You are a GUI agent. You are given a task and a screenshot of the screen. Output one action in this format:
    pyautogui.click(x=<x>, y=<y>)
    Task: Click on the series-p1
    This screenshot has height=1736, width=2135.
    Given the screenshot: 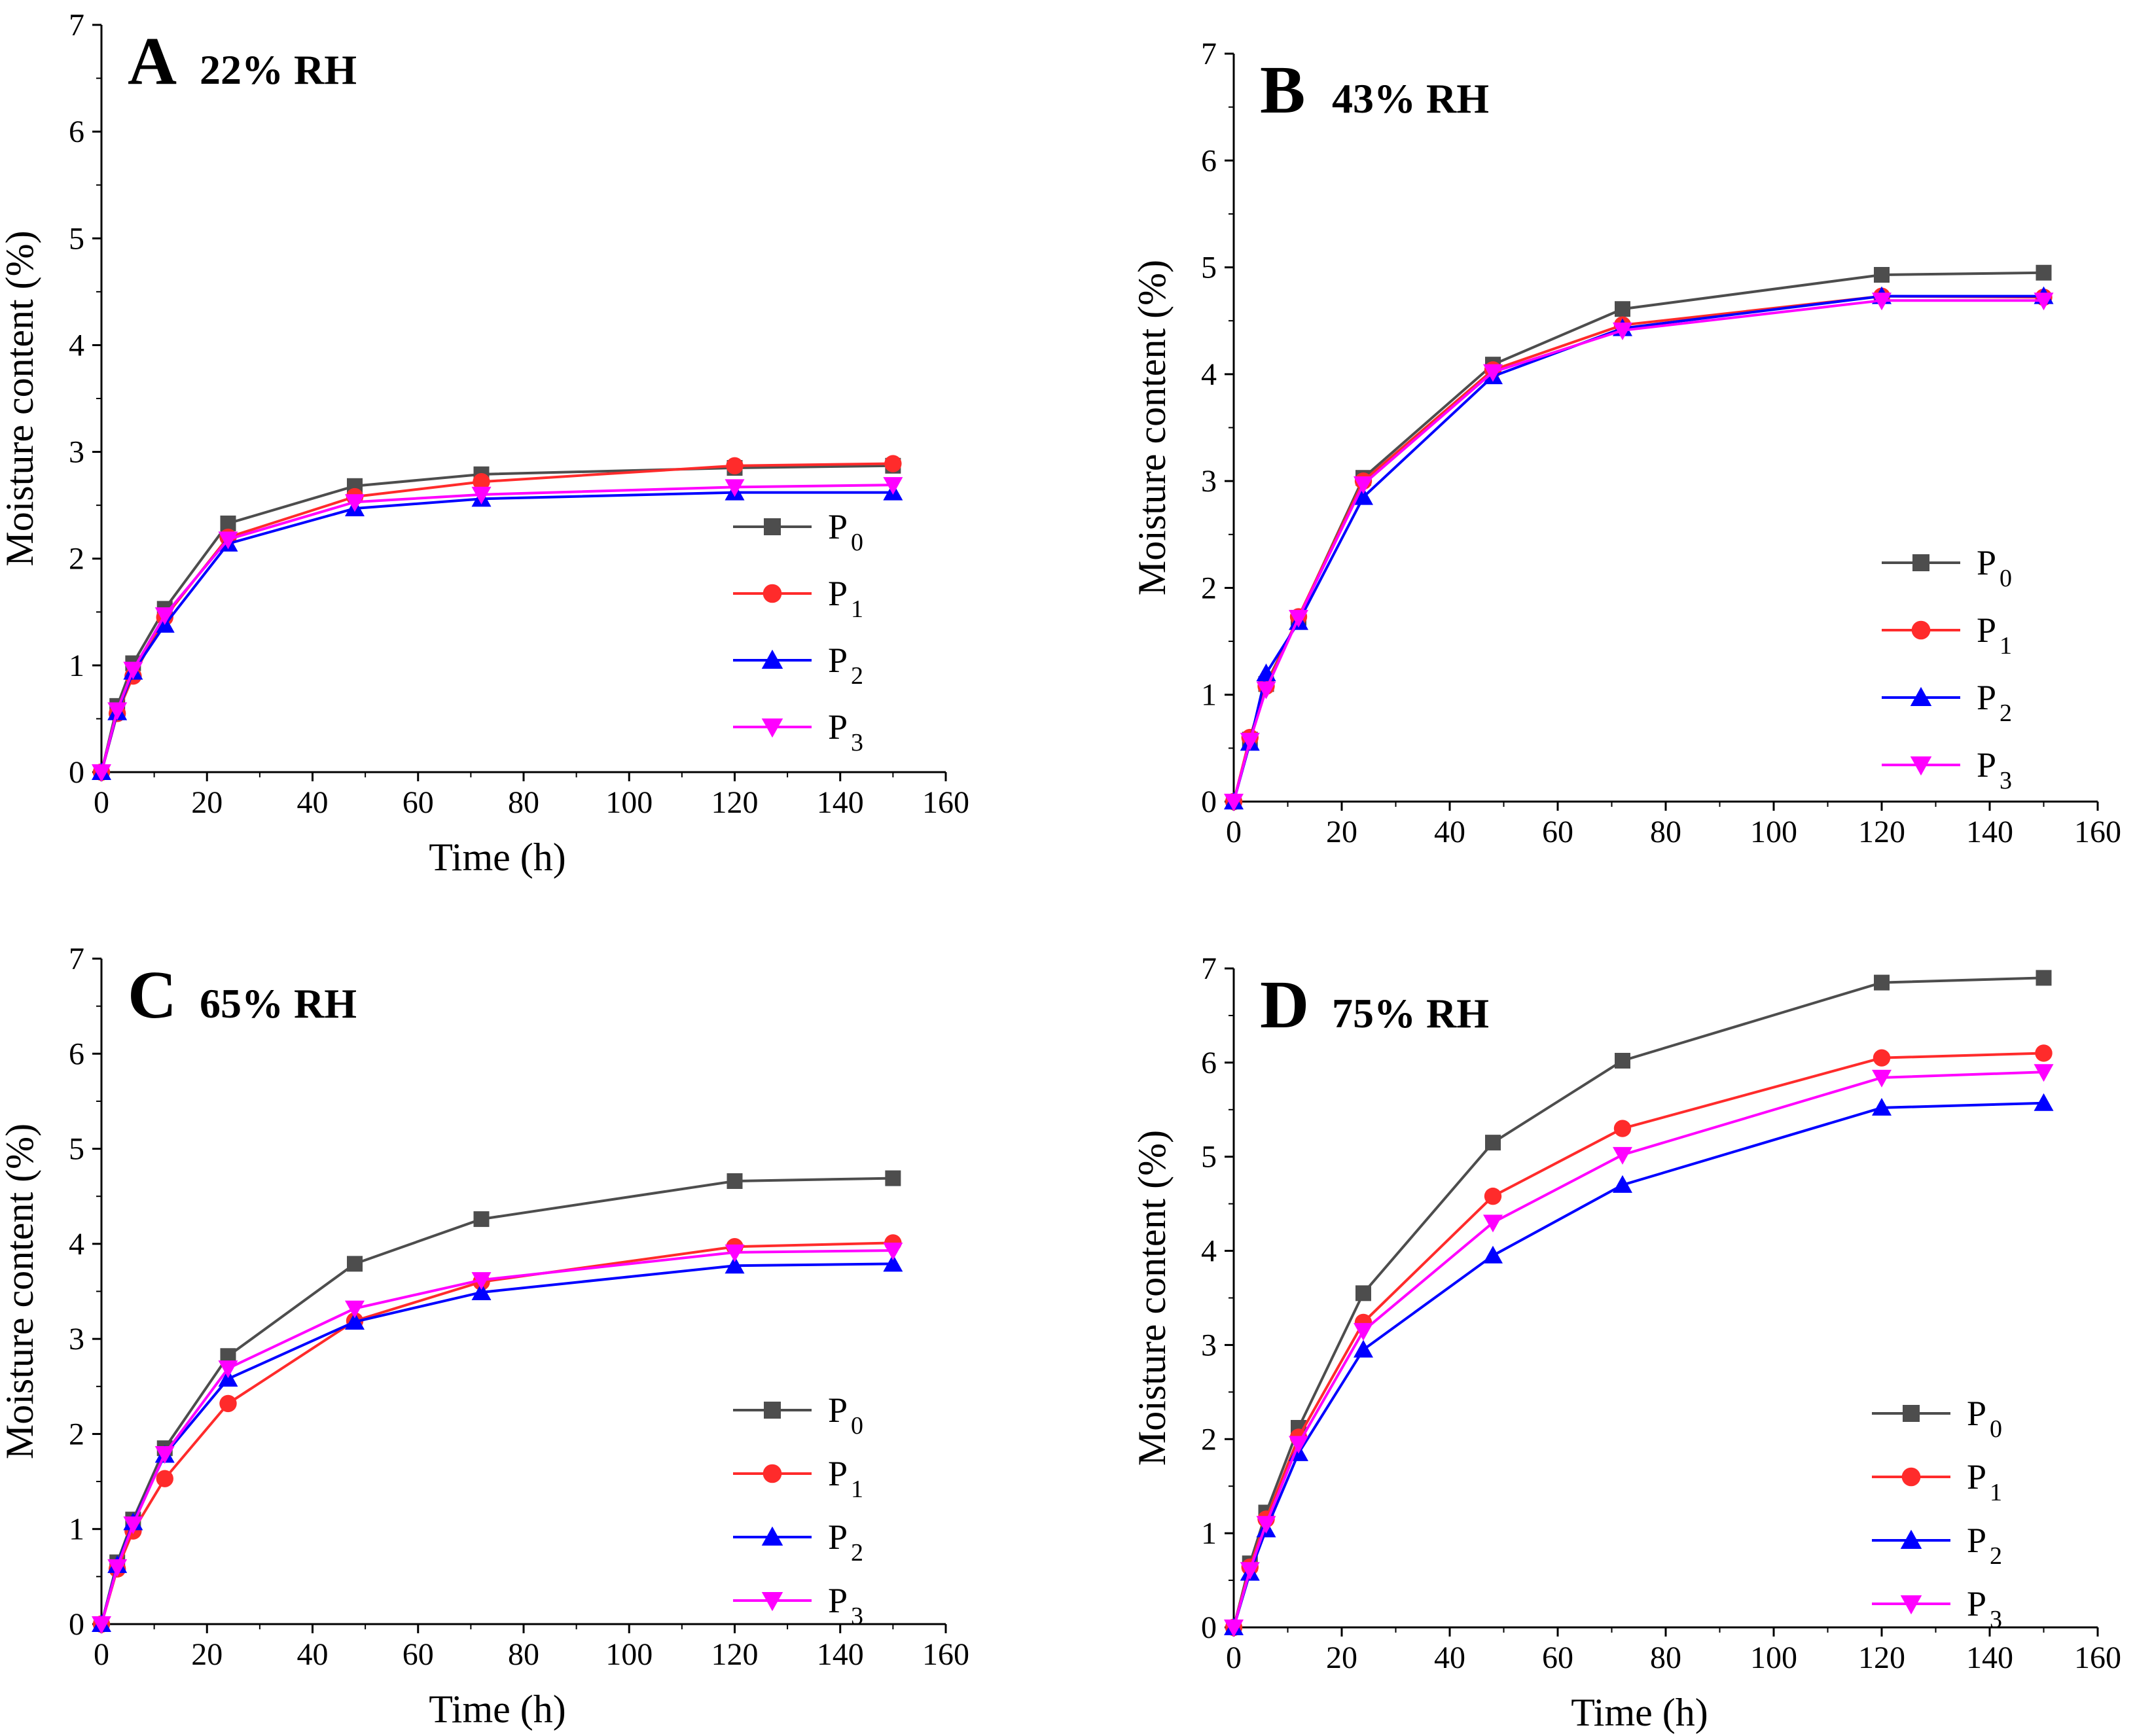 What is the action you would take?
    pyautogui.click(x=1639, y=549)
    